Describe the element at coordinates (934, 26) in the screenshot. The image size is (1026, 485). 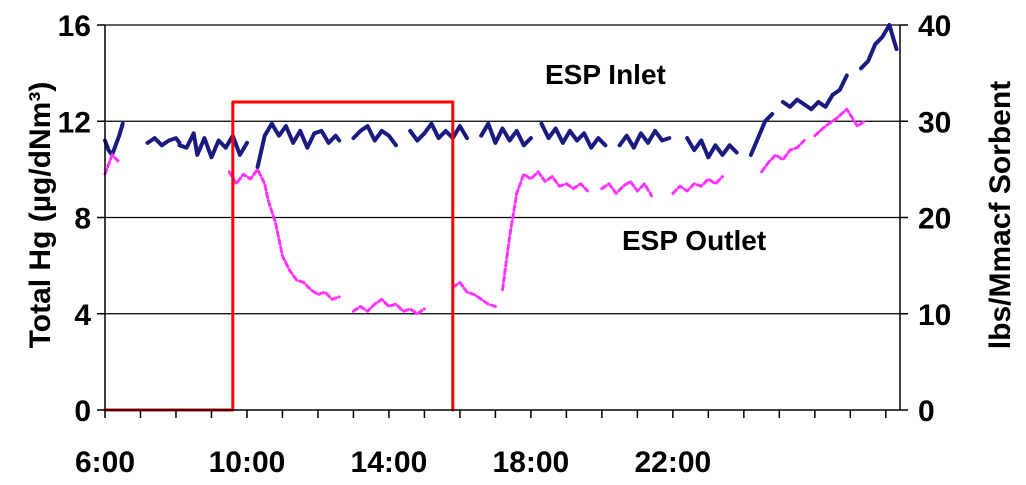
I see `y2-tick-label-4: 40` at that location.